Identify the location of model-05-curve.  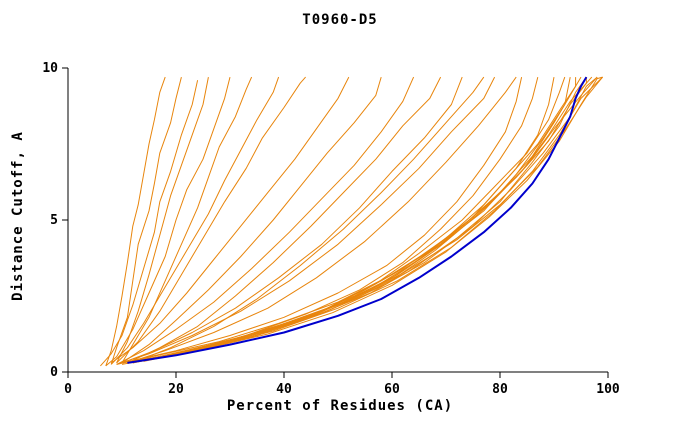
(168, 221).